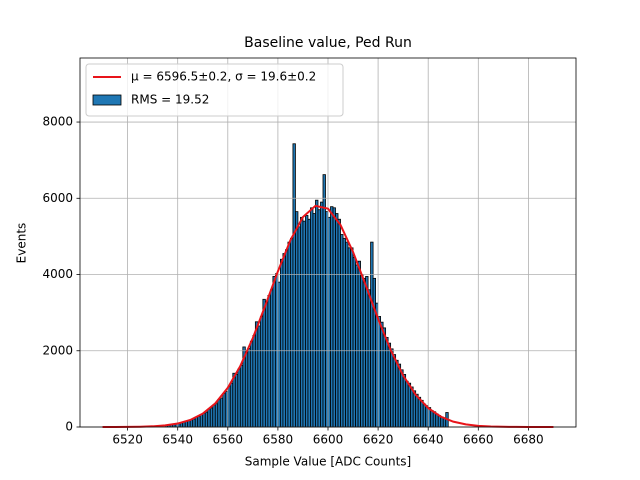 This screenshot has width=640, height=480. Describe the element at coordinates (528, 440) in the screenshot. I see `x-tick-label: 6680` at that location.